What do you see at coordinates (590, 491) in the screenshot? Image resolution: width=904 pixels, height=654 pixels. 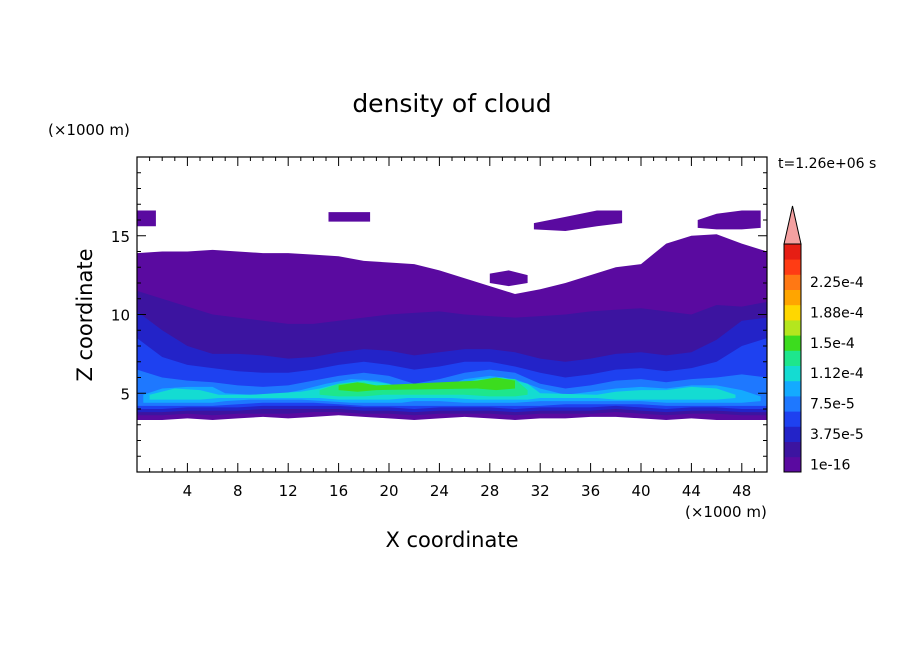 I see `x-tick-label: 36` at bounding box center [590, 491].